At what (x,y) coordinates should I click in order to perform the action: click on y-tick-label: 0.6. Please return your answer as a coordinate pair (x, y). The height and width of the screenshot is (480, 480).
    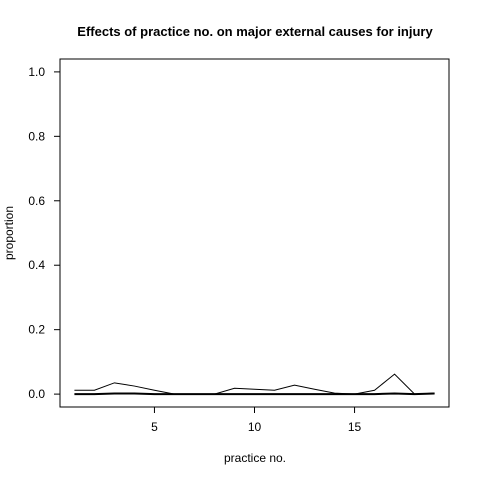
    Looking at the image, I should click on (36, 201).